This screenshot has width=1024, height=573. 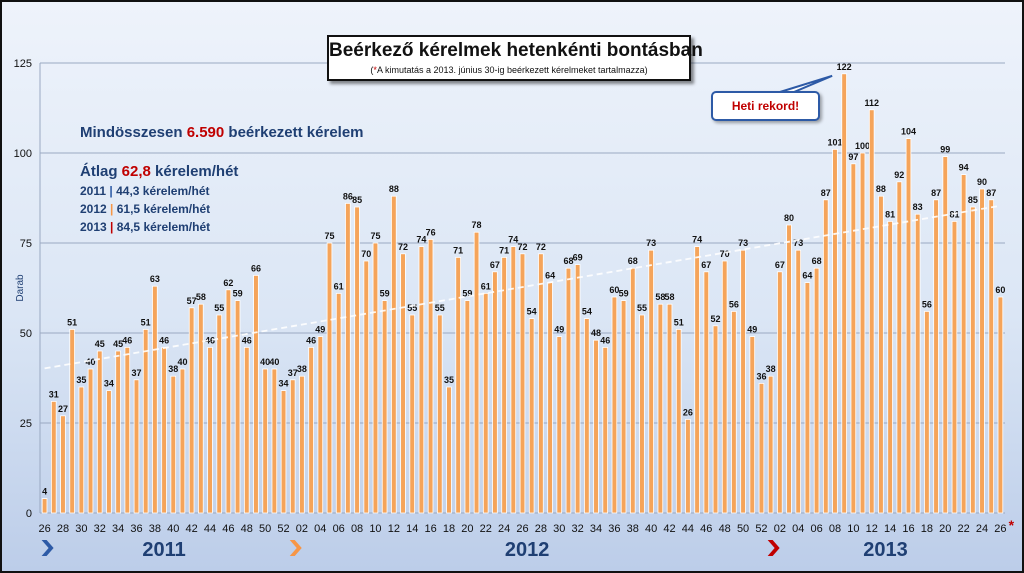 What do you see at coordinates (163, 227) in the screenshot?
I see `year-average-text: 84,5 kérelem/hét` at bounding box center [163, 227].